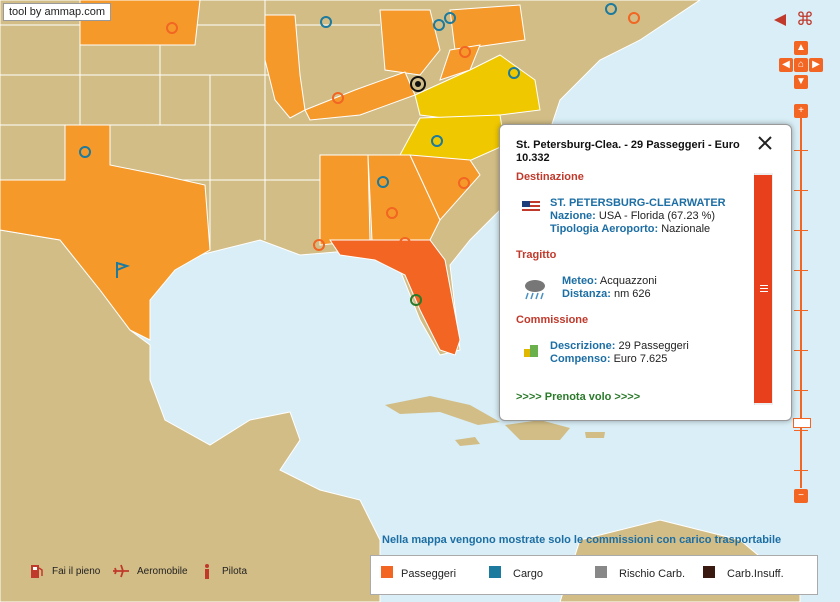 This screenshot has height=602, width=840. What do you see at coordinates (652, 574) in the screenshot?
I see `legend-label-rischio: Rischio Carb.` at bounding box center [652, 574].